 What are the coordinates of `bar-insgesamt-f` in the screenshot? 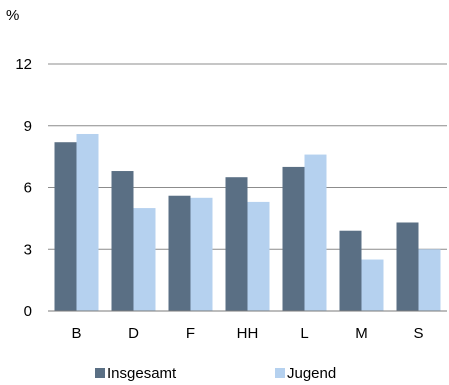 It's located at (179, 253).